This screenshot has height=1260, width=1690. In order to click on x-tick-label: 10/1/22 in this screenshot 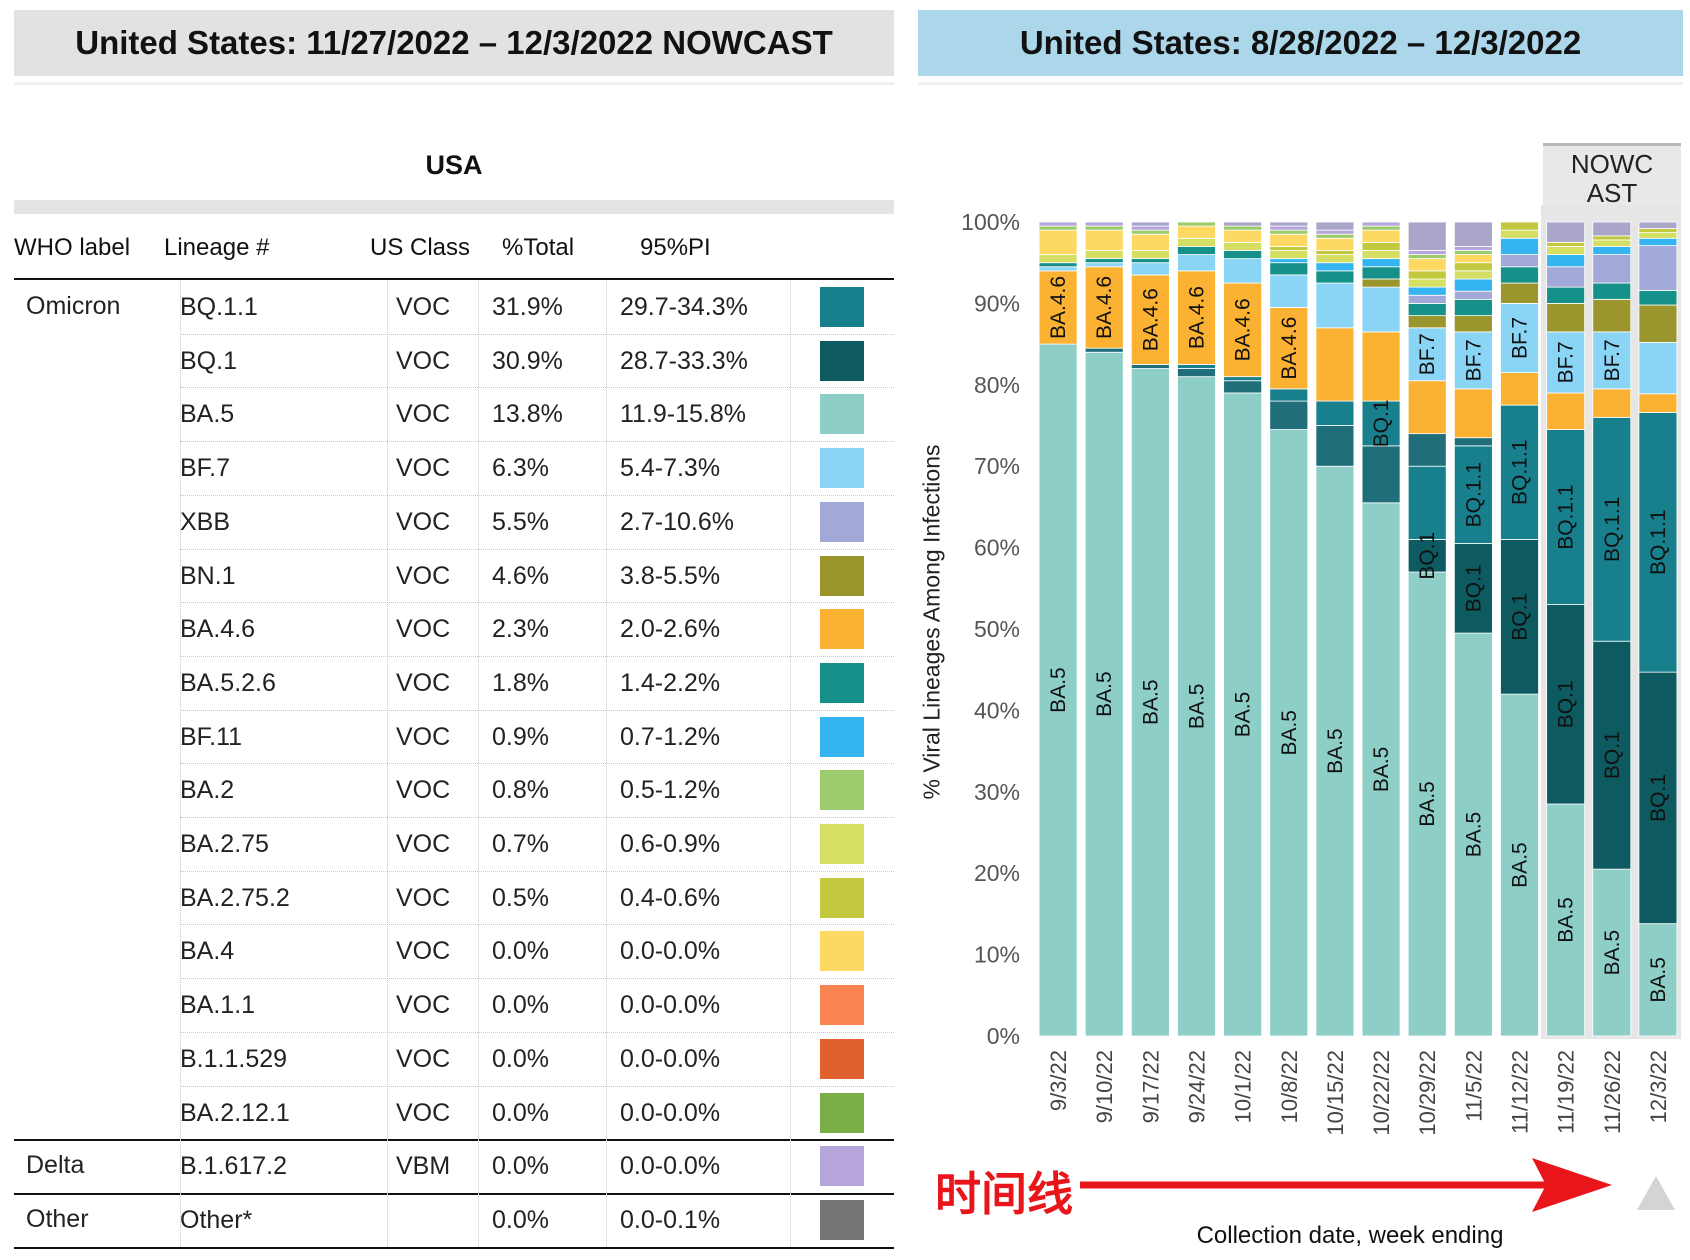, I will do `click(1243, 1086)`.